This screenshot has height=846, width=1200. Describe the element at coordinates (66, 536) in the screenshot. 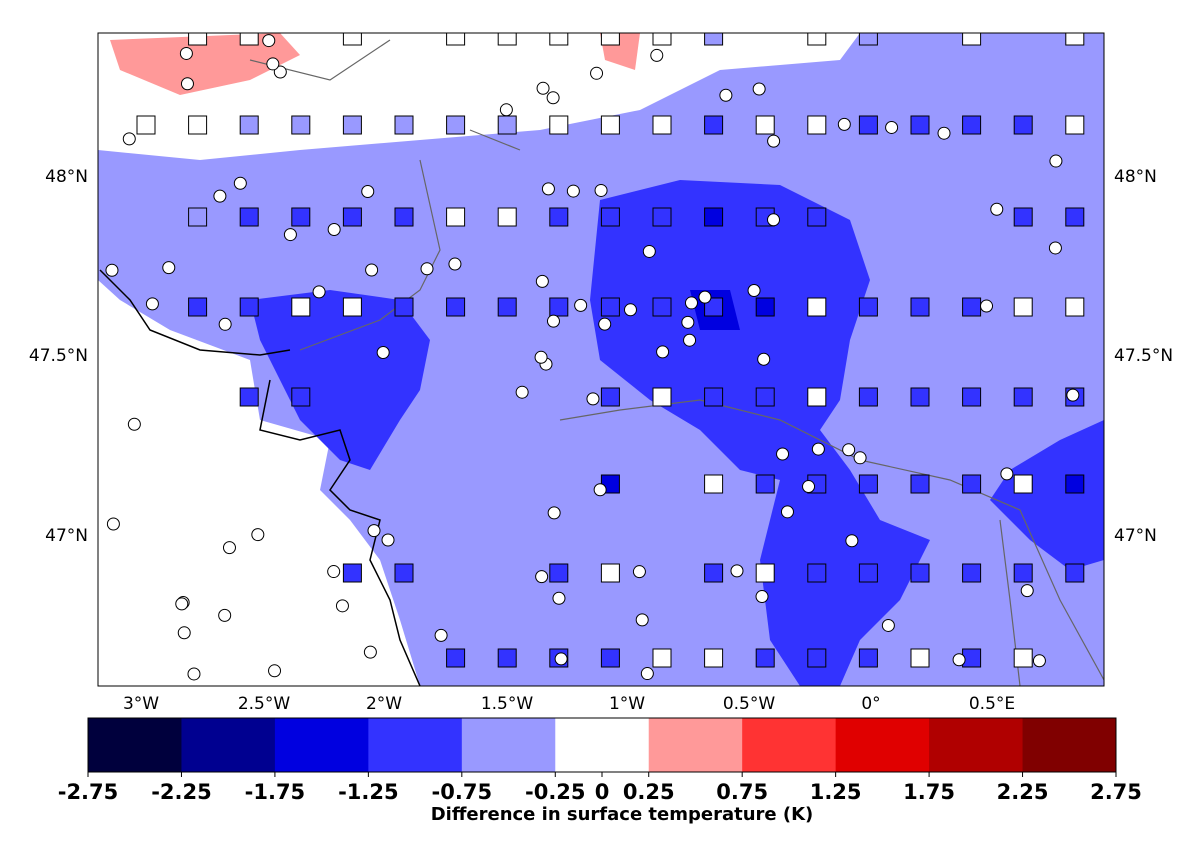

I see `lat-label: 47°N` at that location.